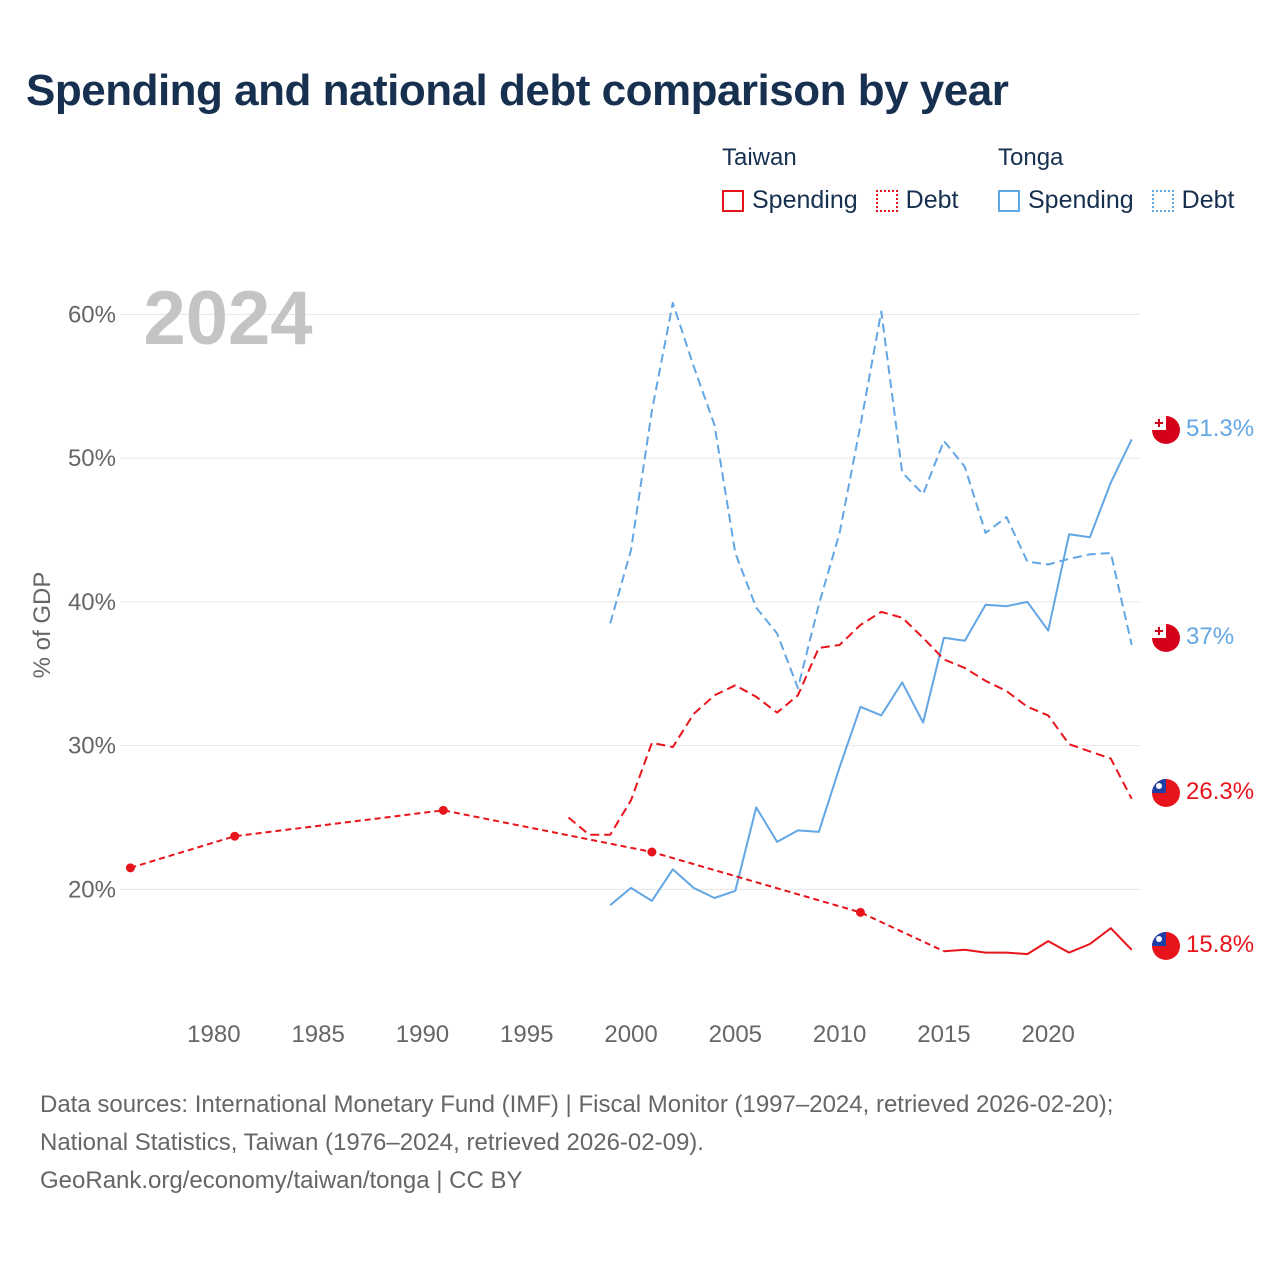  Describe the element at coordinates (840, 179) in the screenshot. I see `legend-group-taiwan: Taiwan Spending Debt` at that location.